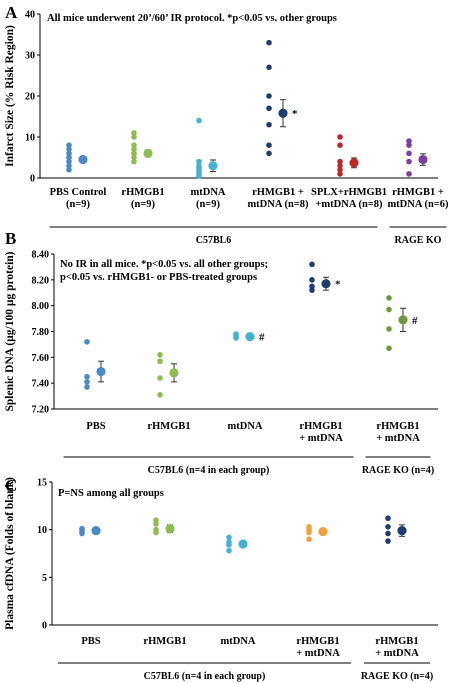 The image size is (451, 683). What do you see at coordinates (10, 238) in the screenshot?
I see `panel-letter: B` at bounding box center [10, 238].